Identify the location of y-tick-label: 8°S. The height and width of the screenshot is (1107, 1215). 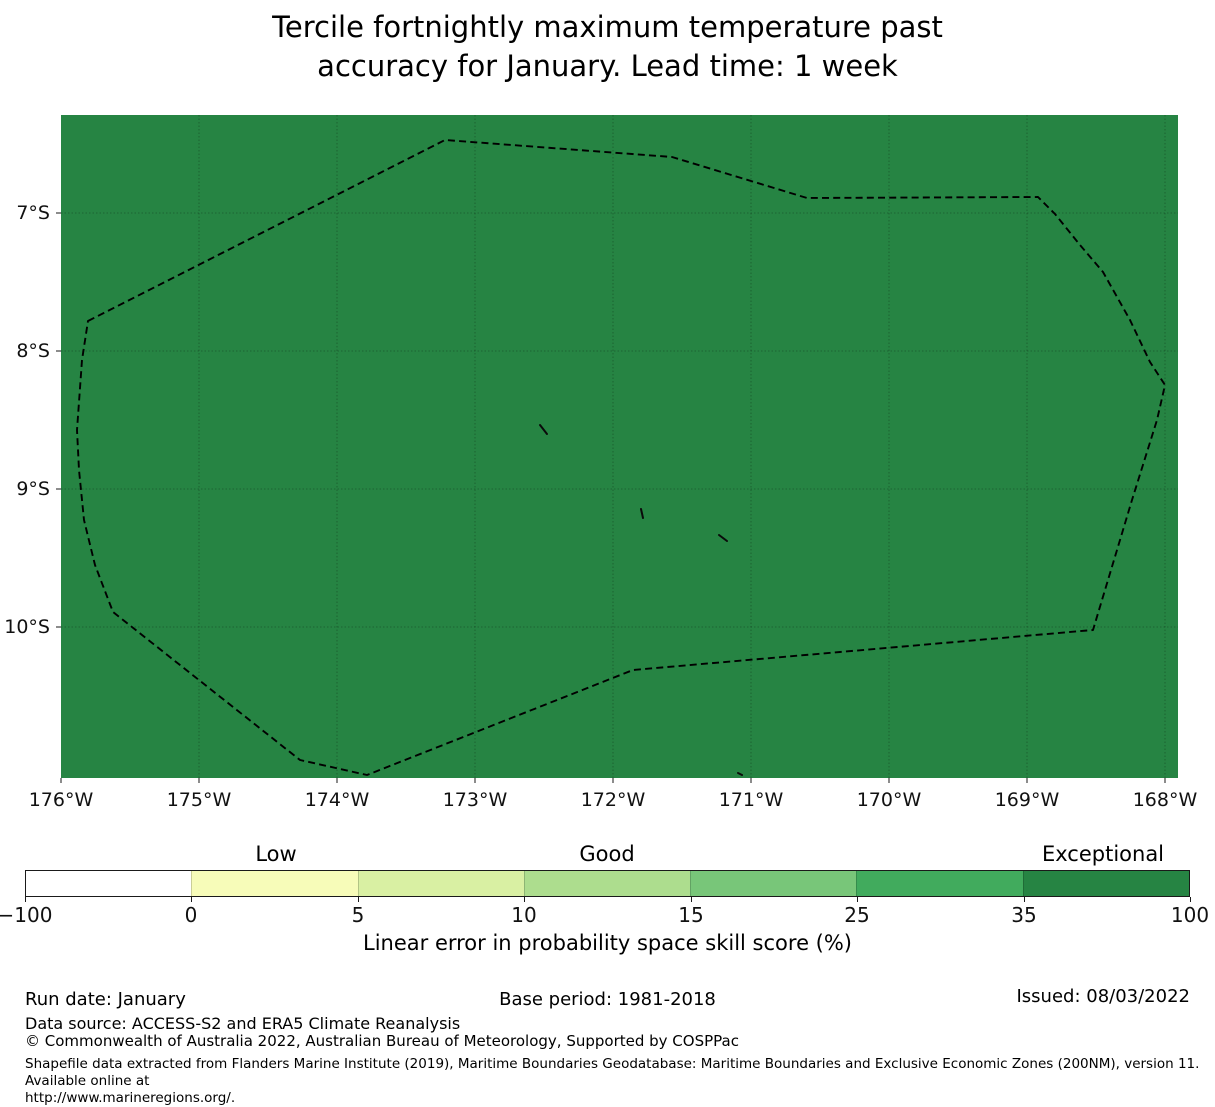
(33, 351).